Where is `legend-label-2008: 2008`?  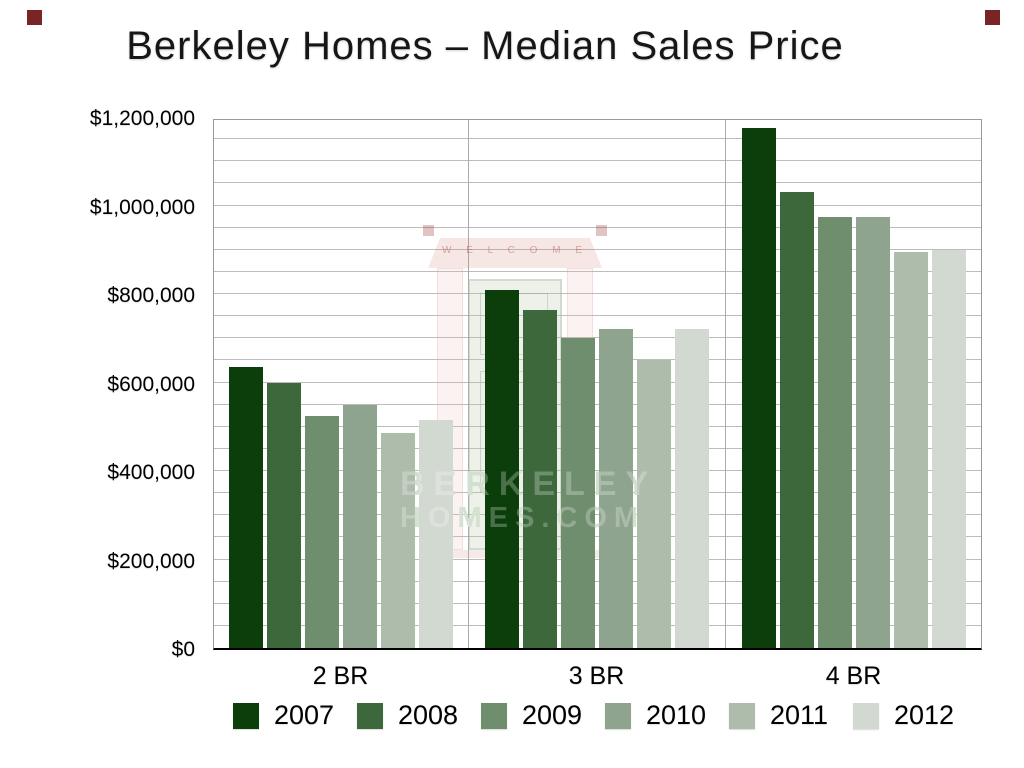 legend-label-2008: 2008 is located at coordinates (428, 715).